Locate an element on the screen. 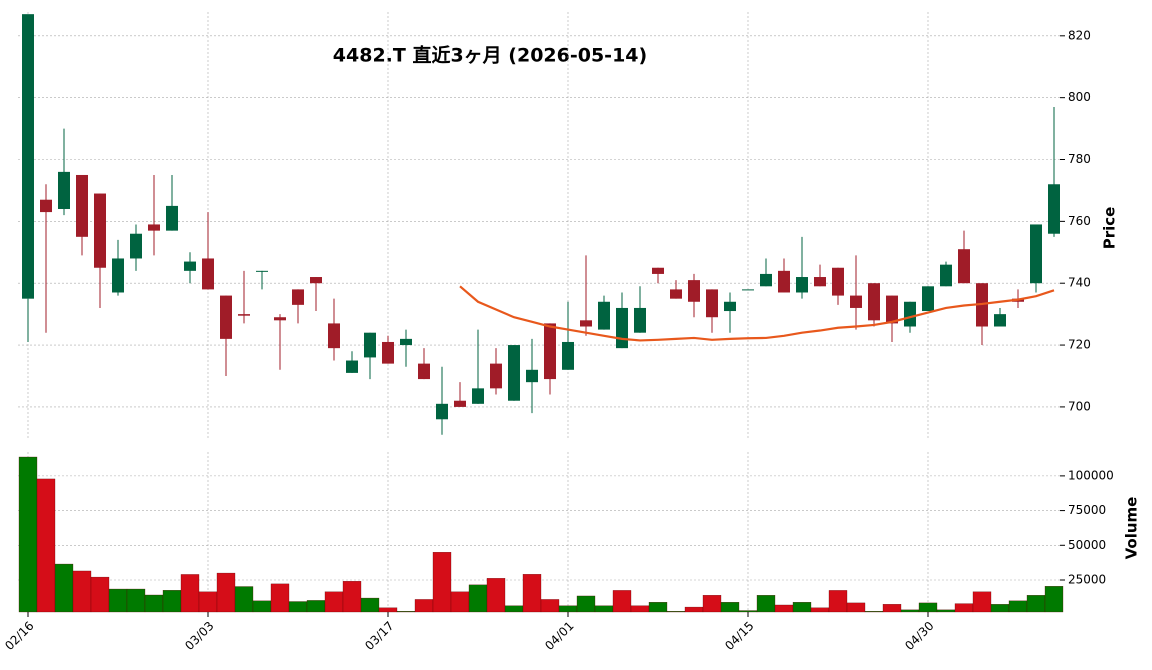 This screenshot has height=670, width=1152. chart-title: 4482.T 直近3ヶ月 (2026-05-14) is located at coordinates (490, 55).